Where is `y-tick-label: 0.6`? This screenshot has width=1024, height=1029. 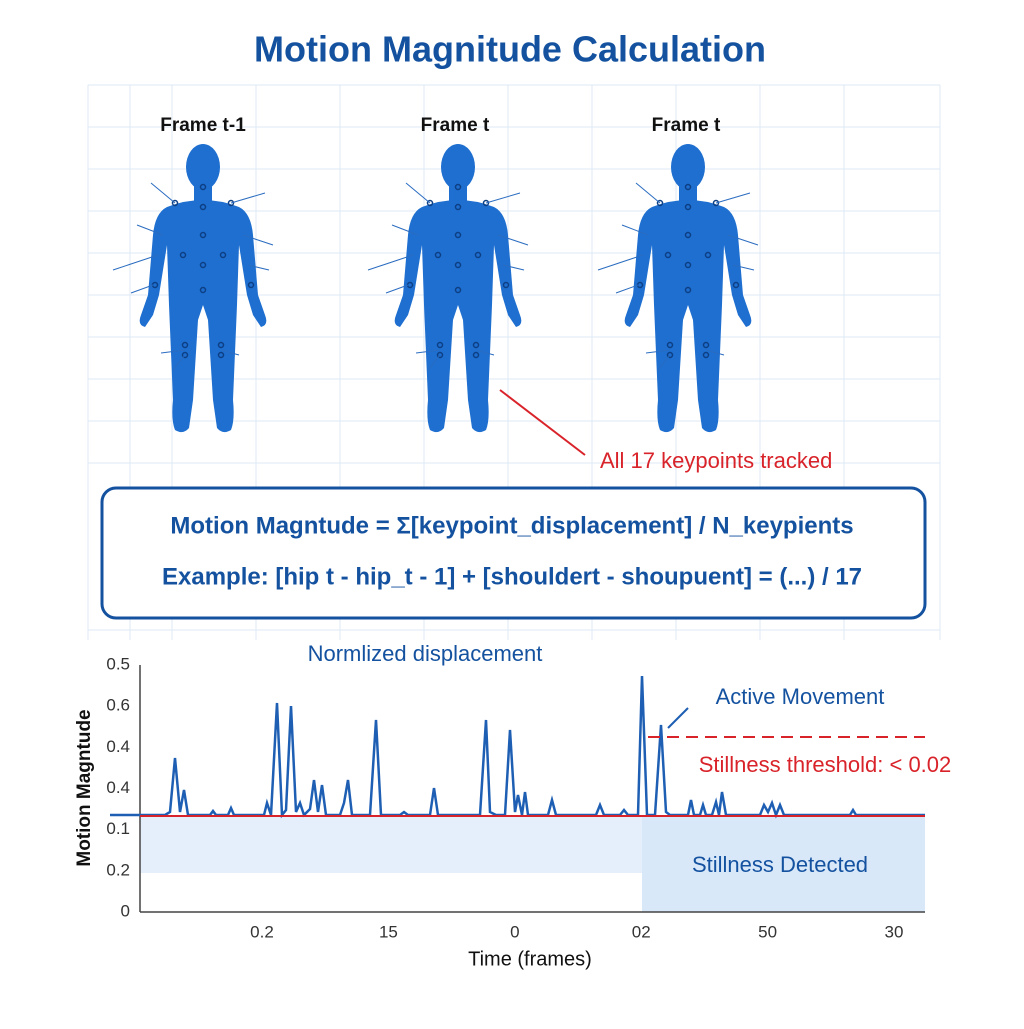 y-tick-label: 0.6 is located at coordinates (118, 705).